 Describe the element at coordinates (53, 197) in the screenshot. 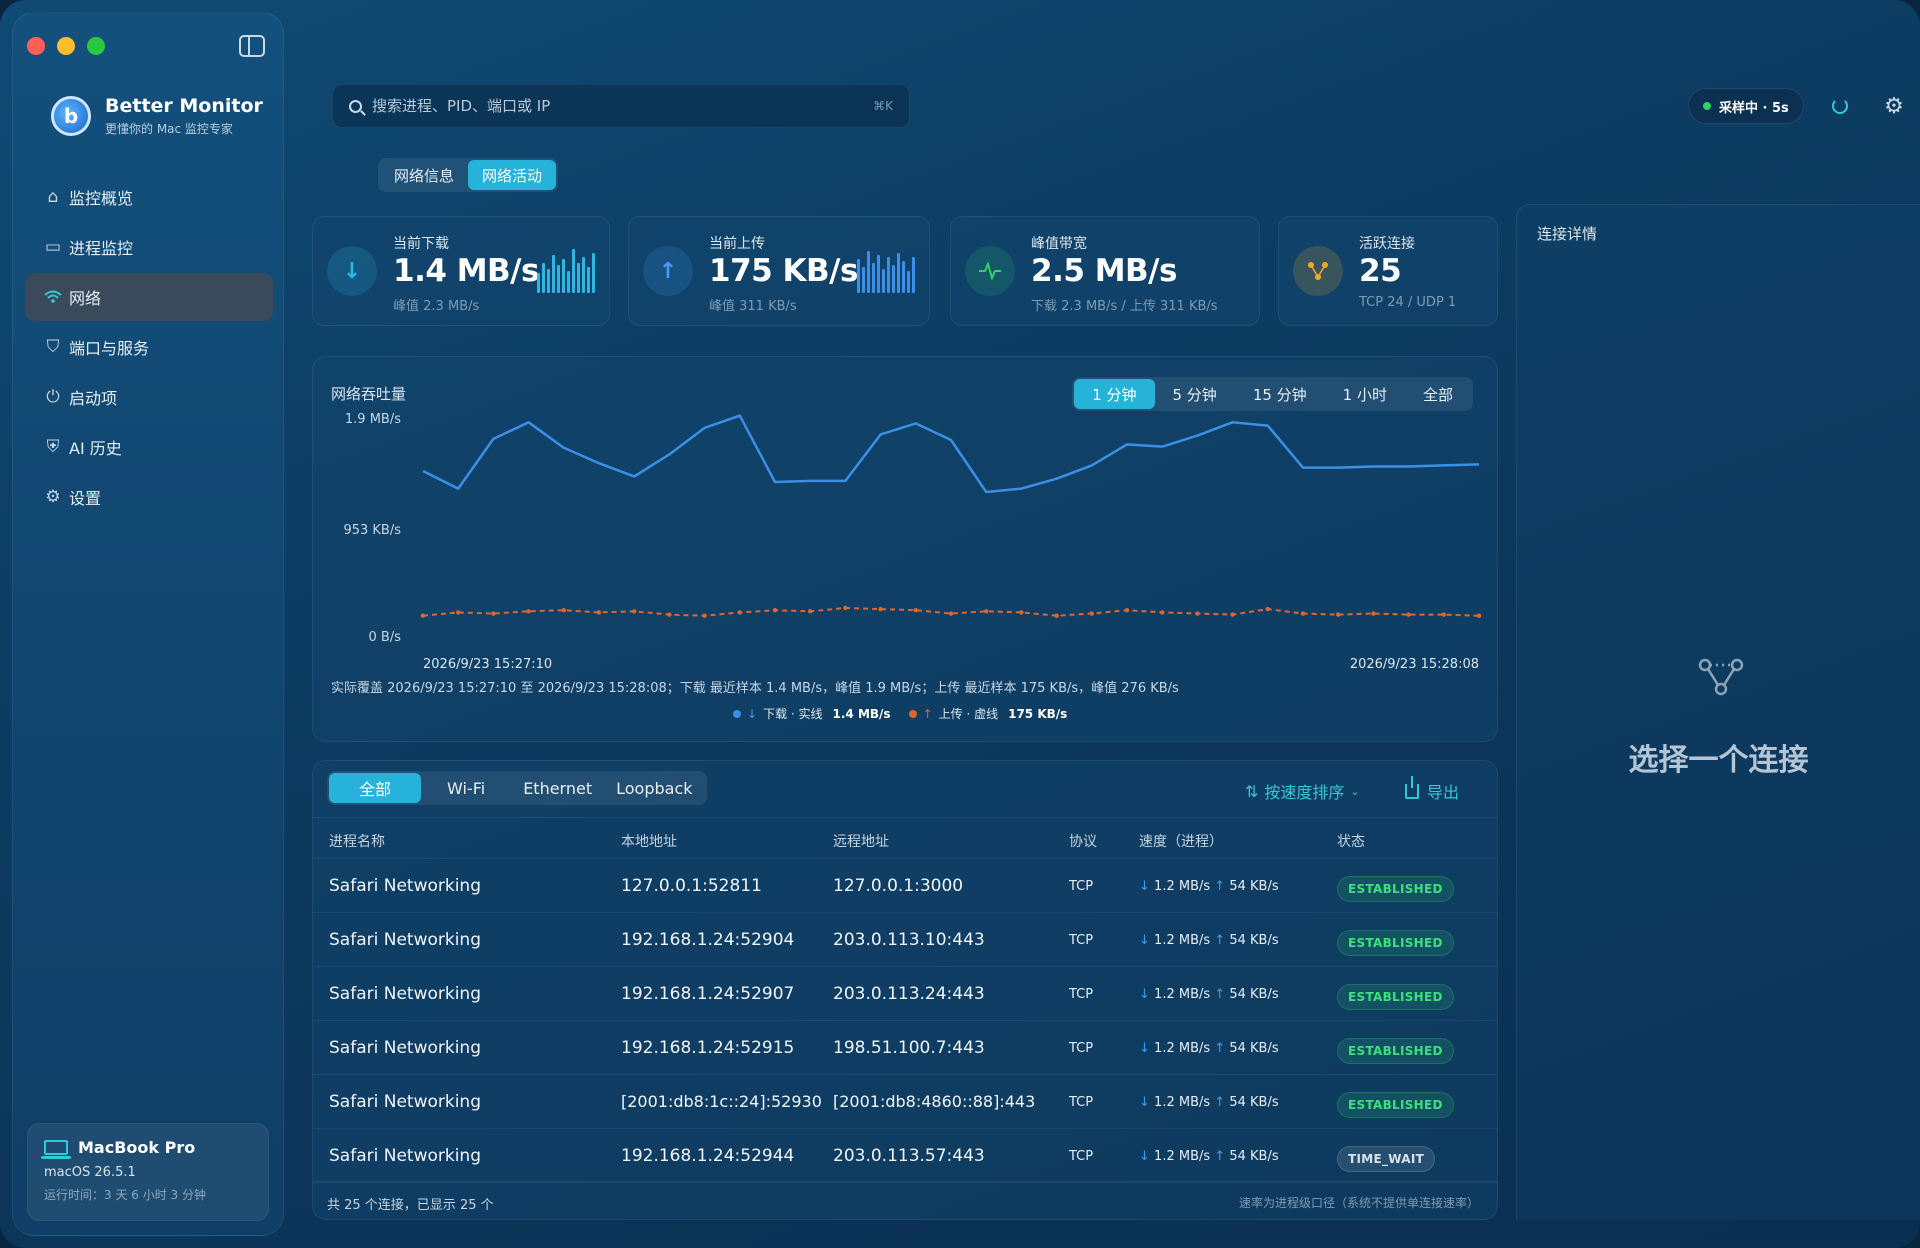

I see `home-icon: ⌂` at that location.